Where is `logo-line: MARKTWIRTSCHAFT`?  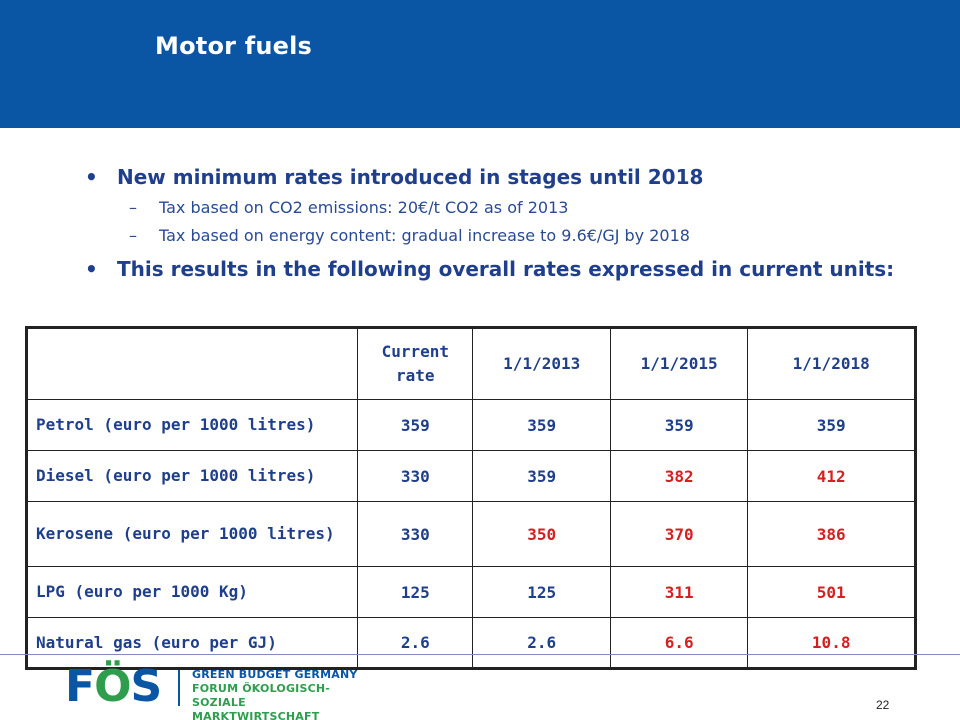
logo-line: MARKTWIRTSCHAFT is located at coordinates (256, 715).